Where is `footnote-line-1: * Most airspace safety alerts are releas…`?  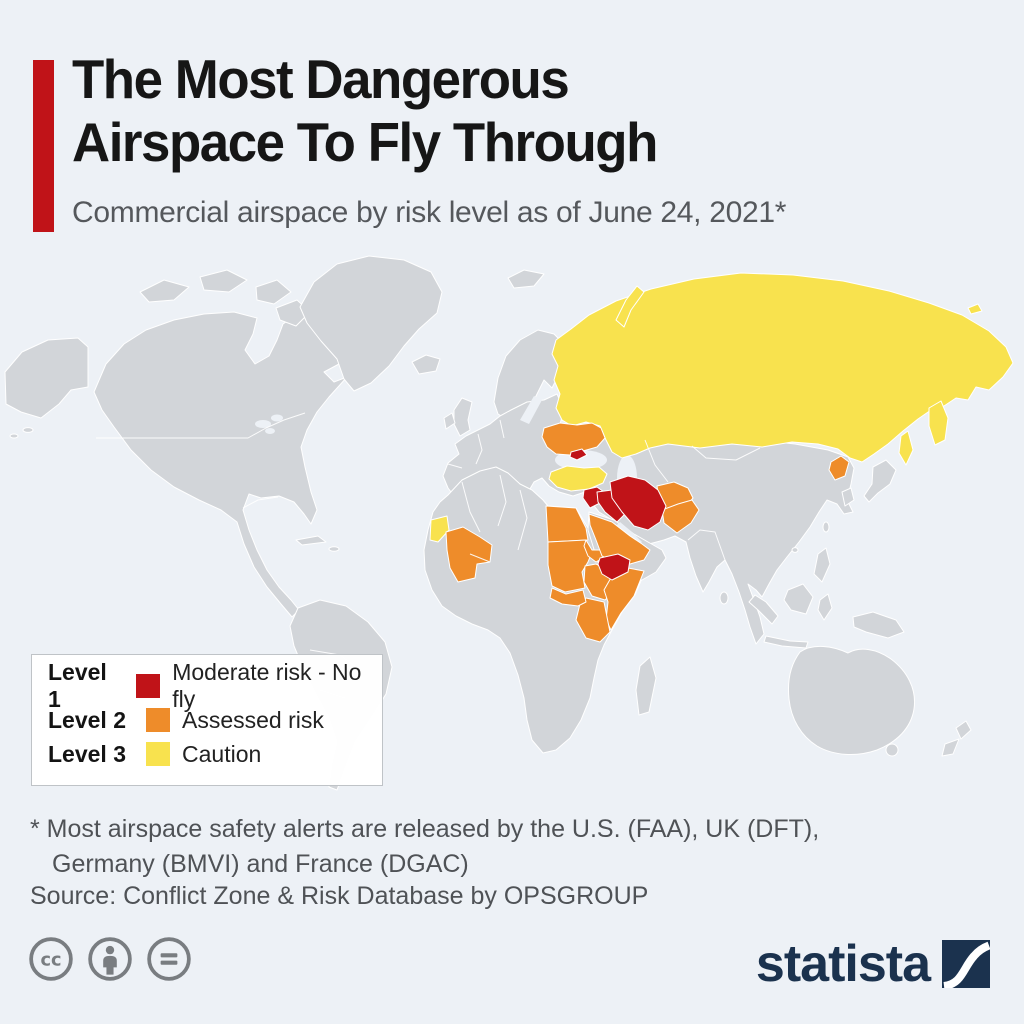
footnote-line-1: * Most airspace safety alerts are releas… is located at coordinates (425, 829).